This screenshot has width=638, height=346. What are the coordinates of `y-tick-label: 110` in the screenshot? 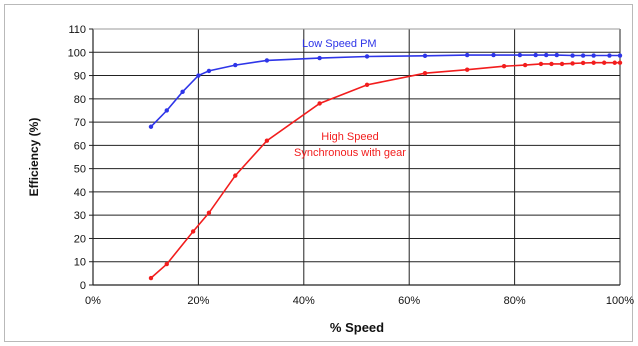 It's located at (77, 30).